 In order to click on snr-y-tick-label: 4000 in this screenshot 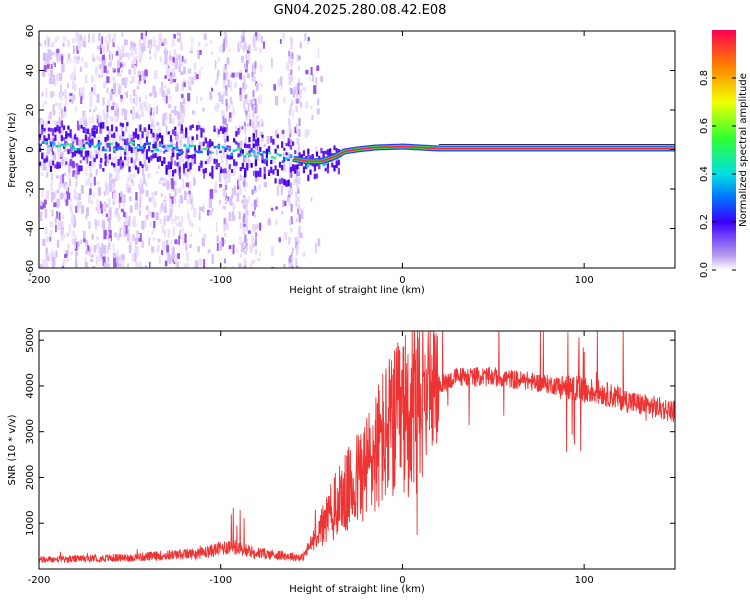, I will do `click(30, 385)`.